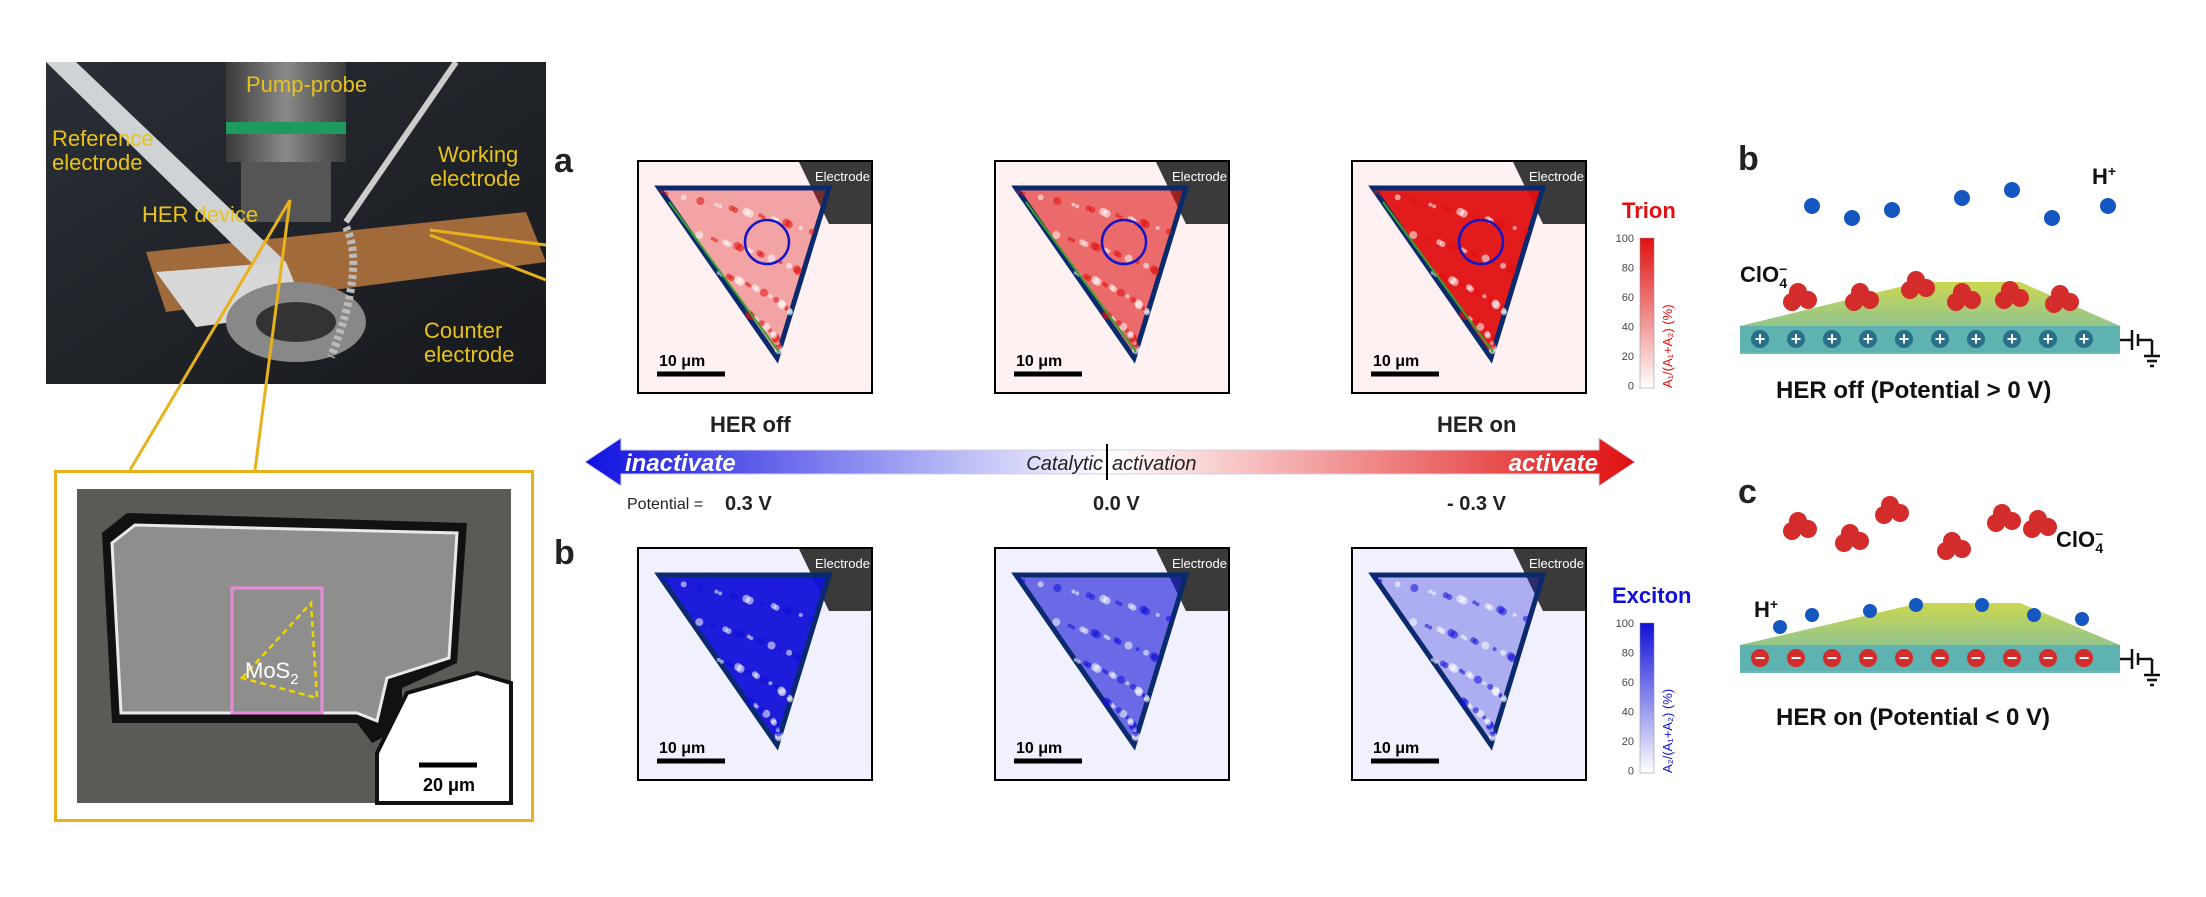  What do you see at coordinates (200, 214) in the screenshot?
I see `her-device-label: HER device` at bounding box center [200, 214].